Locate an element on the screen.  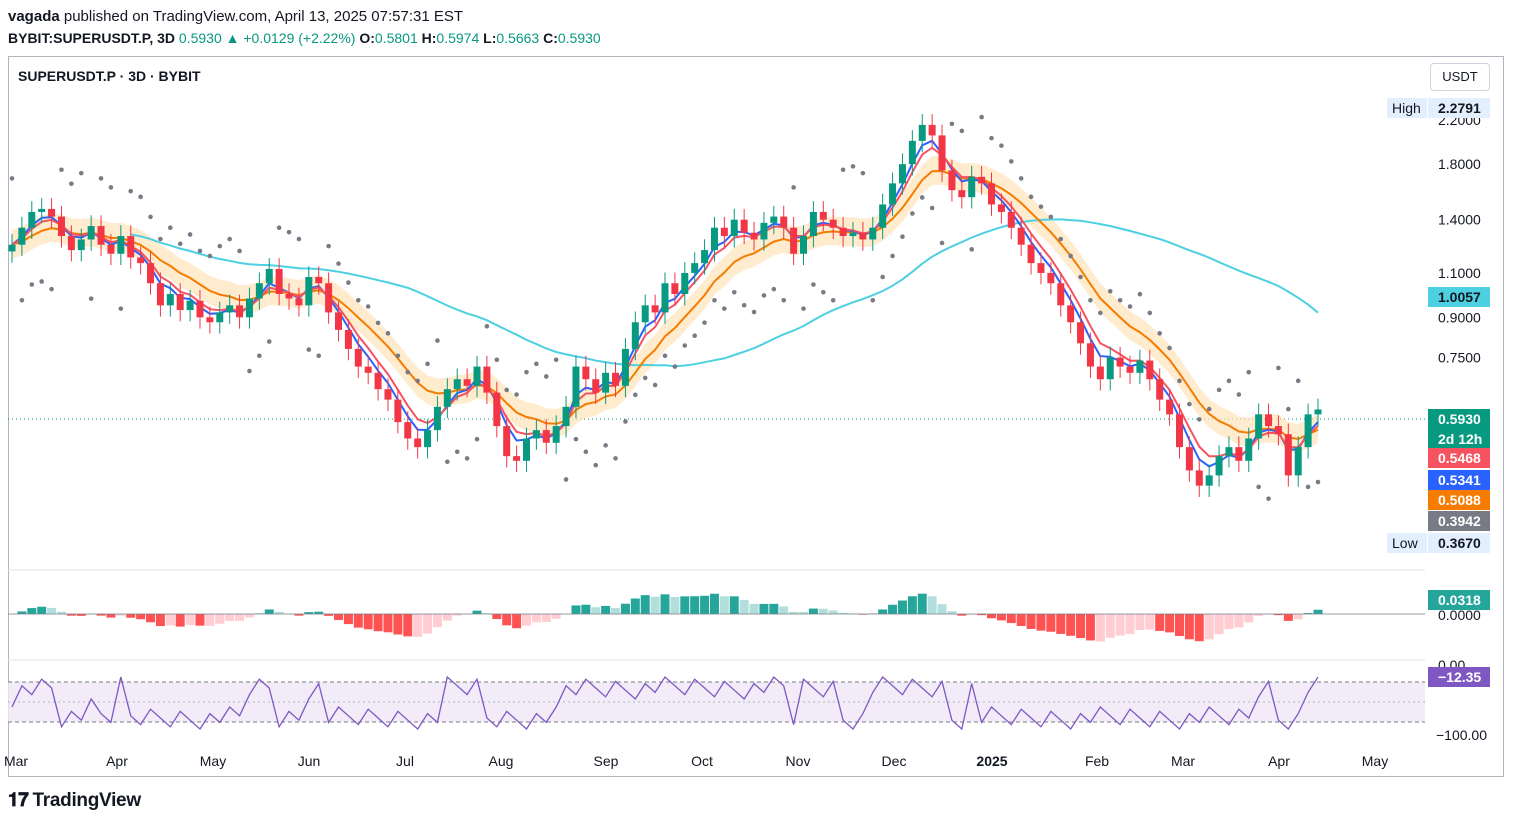
low-tag: 0.3670 is located at coordinates (1459, 543).